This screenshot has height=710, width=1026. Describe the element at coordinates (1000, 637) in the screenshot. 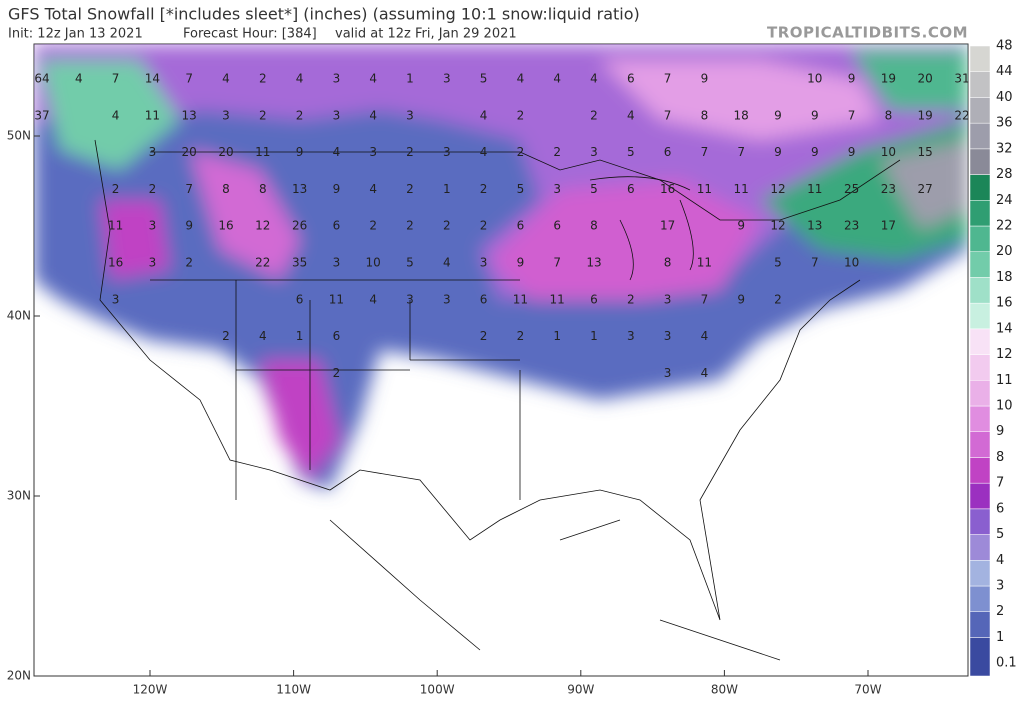

I see `colorbar-label: 1` at that location.